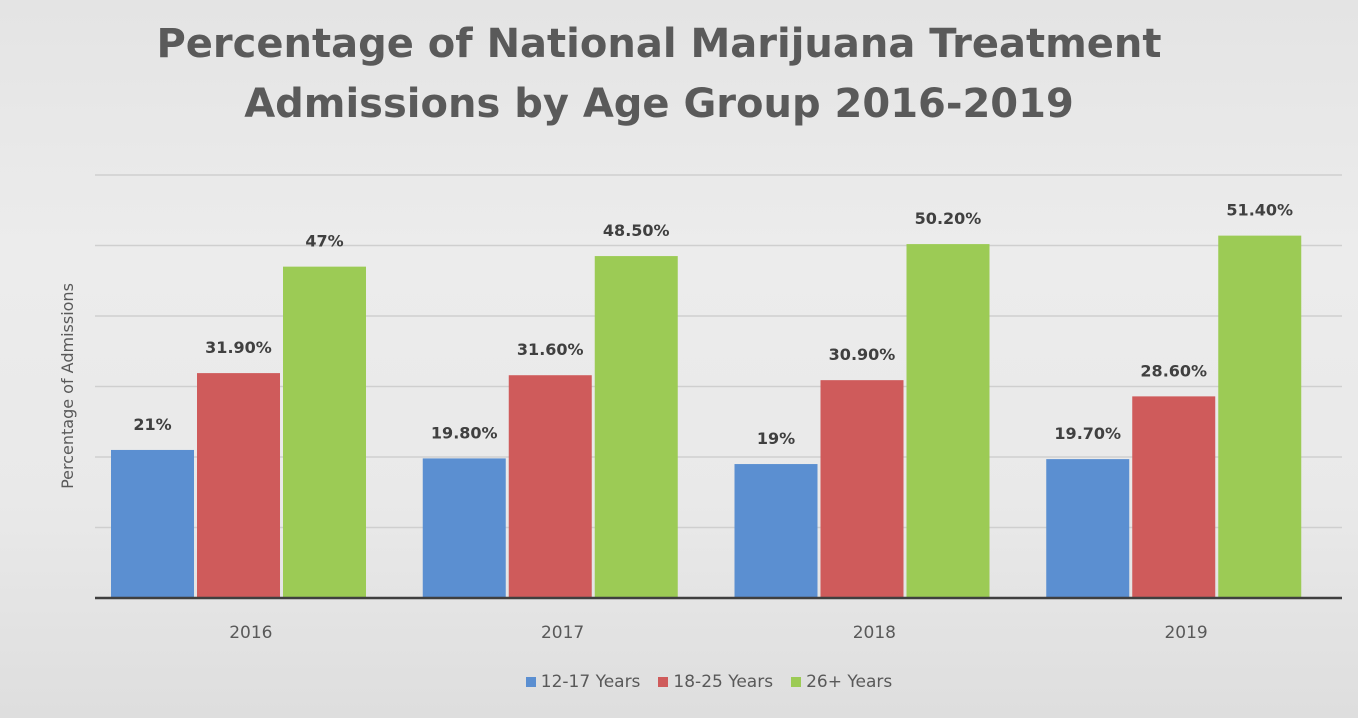 The width and height of the screenshot is (1358, 718). What do you see at coordinates (718, 619) in the screenshot?
I see `x-axis: 2016 2017 2018 2019` at bounding box center [718, 619].